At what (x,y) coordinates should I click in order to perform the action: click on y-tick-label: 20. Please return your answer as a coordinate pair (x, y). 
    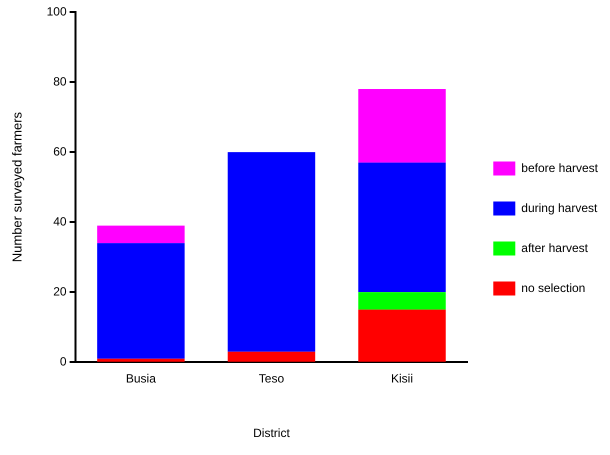
    Looking at the image, I should click on (60, 291).